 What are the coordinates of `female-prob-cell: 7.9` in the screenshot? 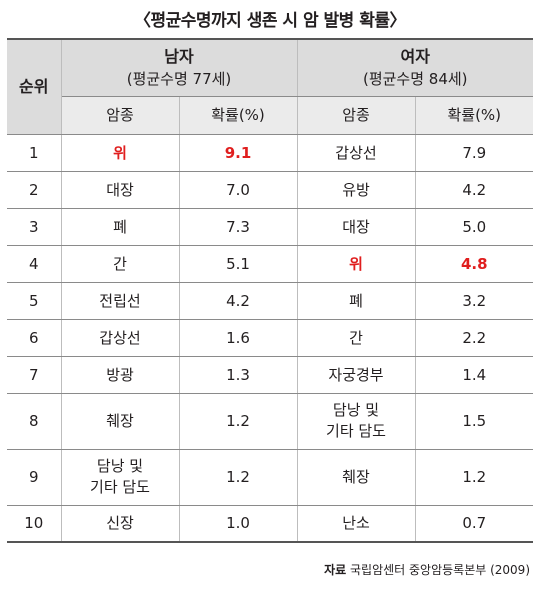 It's located at (474, 153).